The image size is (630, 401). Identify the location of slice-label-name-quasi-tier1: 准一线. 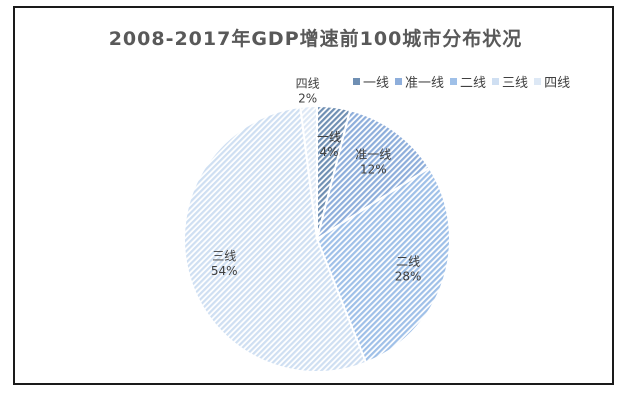
(373, 155).